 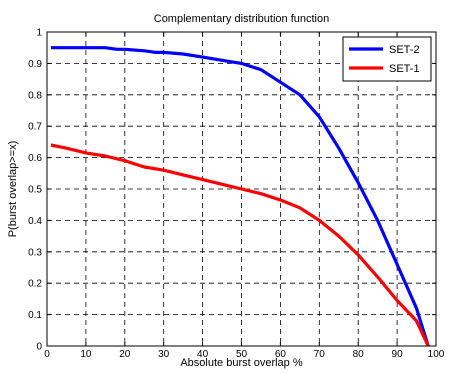 I want to click on x-tick-label: 40, so click(x=203, y=354).